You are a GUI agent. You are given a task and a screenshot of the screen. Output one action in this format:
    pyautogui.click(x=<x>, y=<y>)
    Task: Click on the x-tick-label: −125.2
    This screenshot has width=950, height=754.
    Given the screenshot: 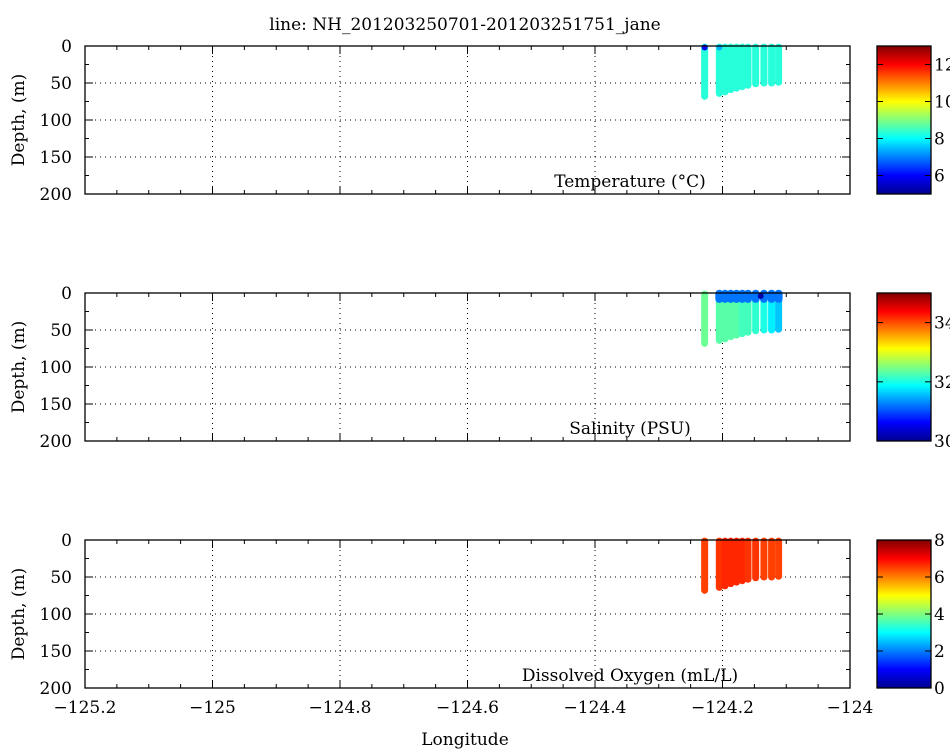 What is the action you would take?
    pyautogui.click(x=85, y=708)
    